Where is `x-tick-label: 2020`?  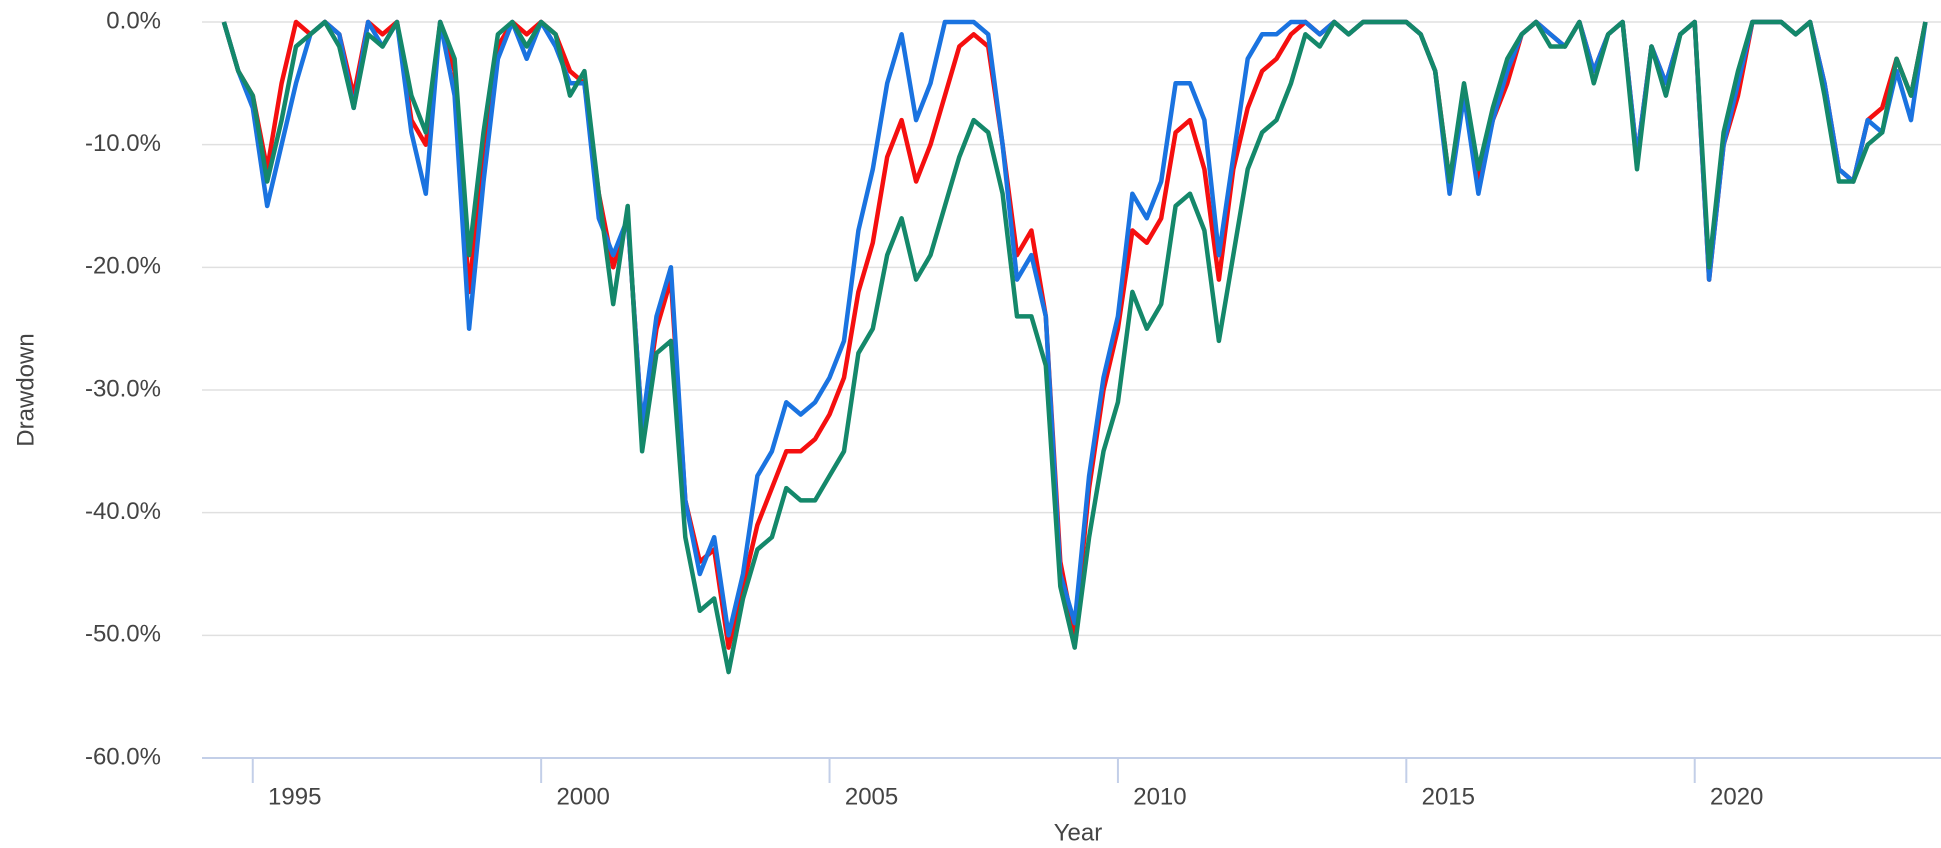 x-tick-label: 2020 is located at coordinates (1736, 796).